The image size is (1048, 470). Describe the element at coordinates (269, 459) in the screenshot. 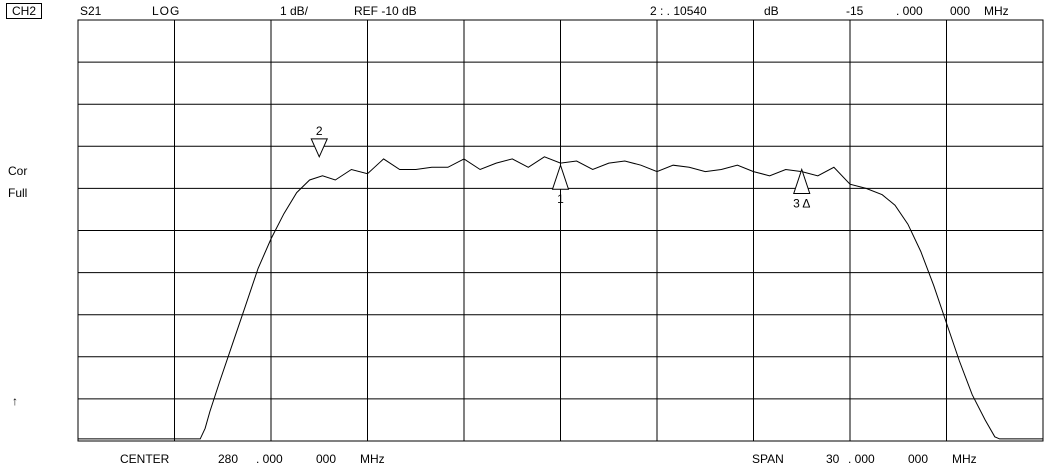

I see `center-value-frac1: . 000` at that location.